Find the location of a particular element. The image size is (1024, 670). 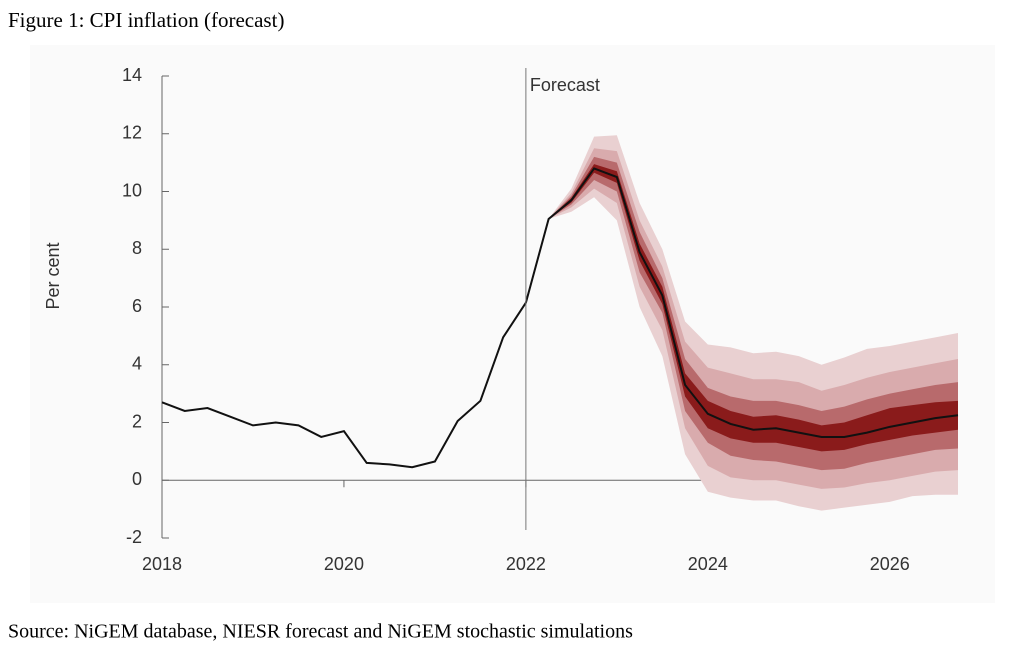

y-tick-label: 4 is located at coordinates (137, 364).